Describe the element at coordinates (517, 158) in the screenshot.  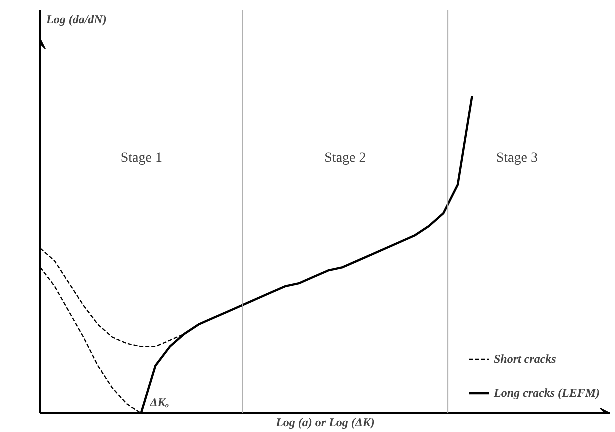
I see `text: Stage 3` at that location.